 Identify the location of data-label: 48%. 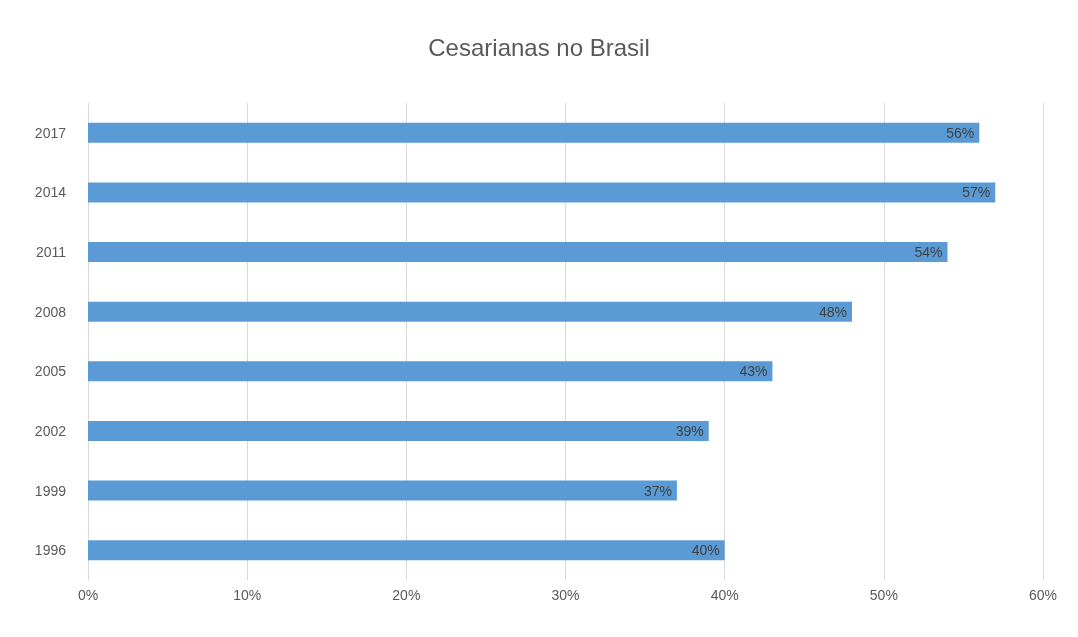
(832, 311).